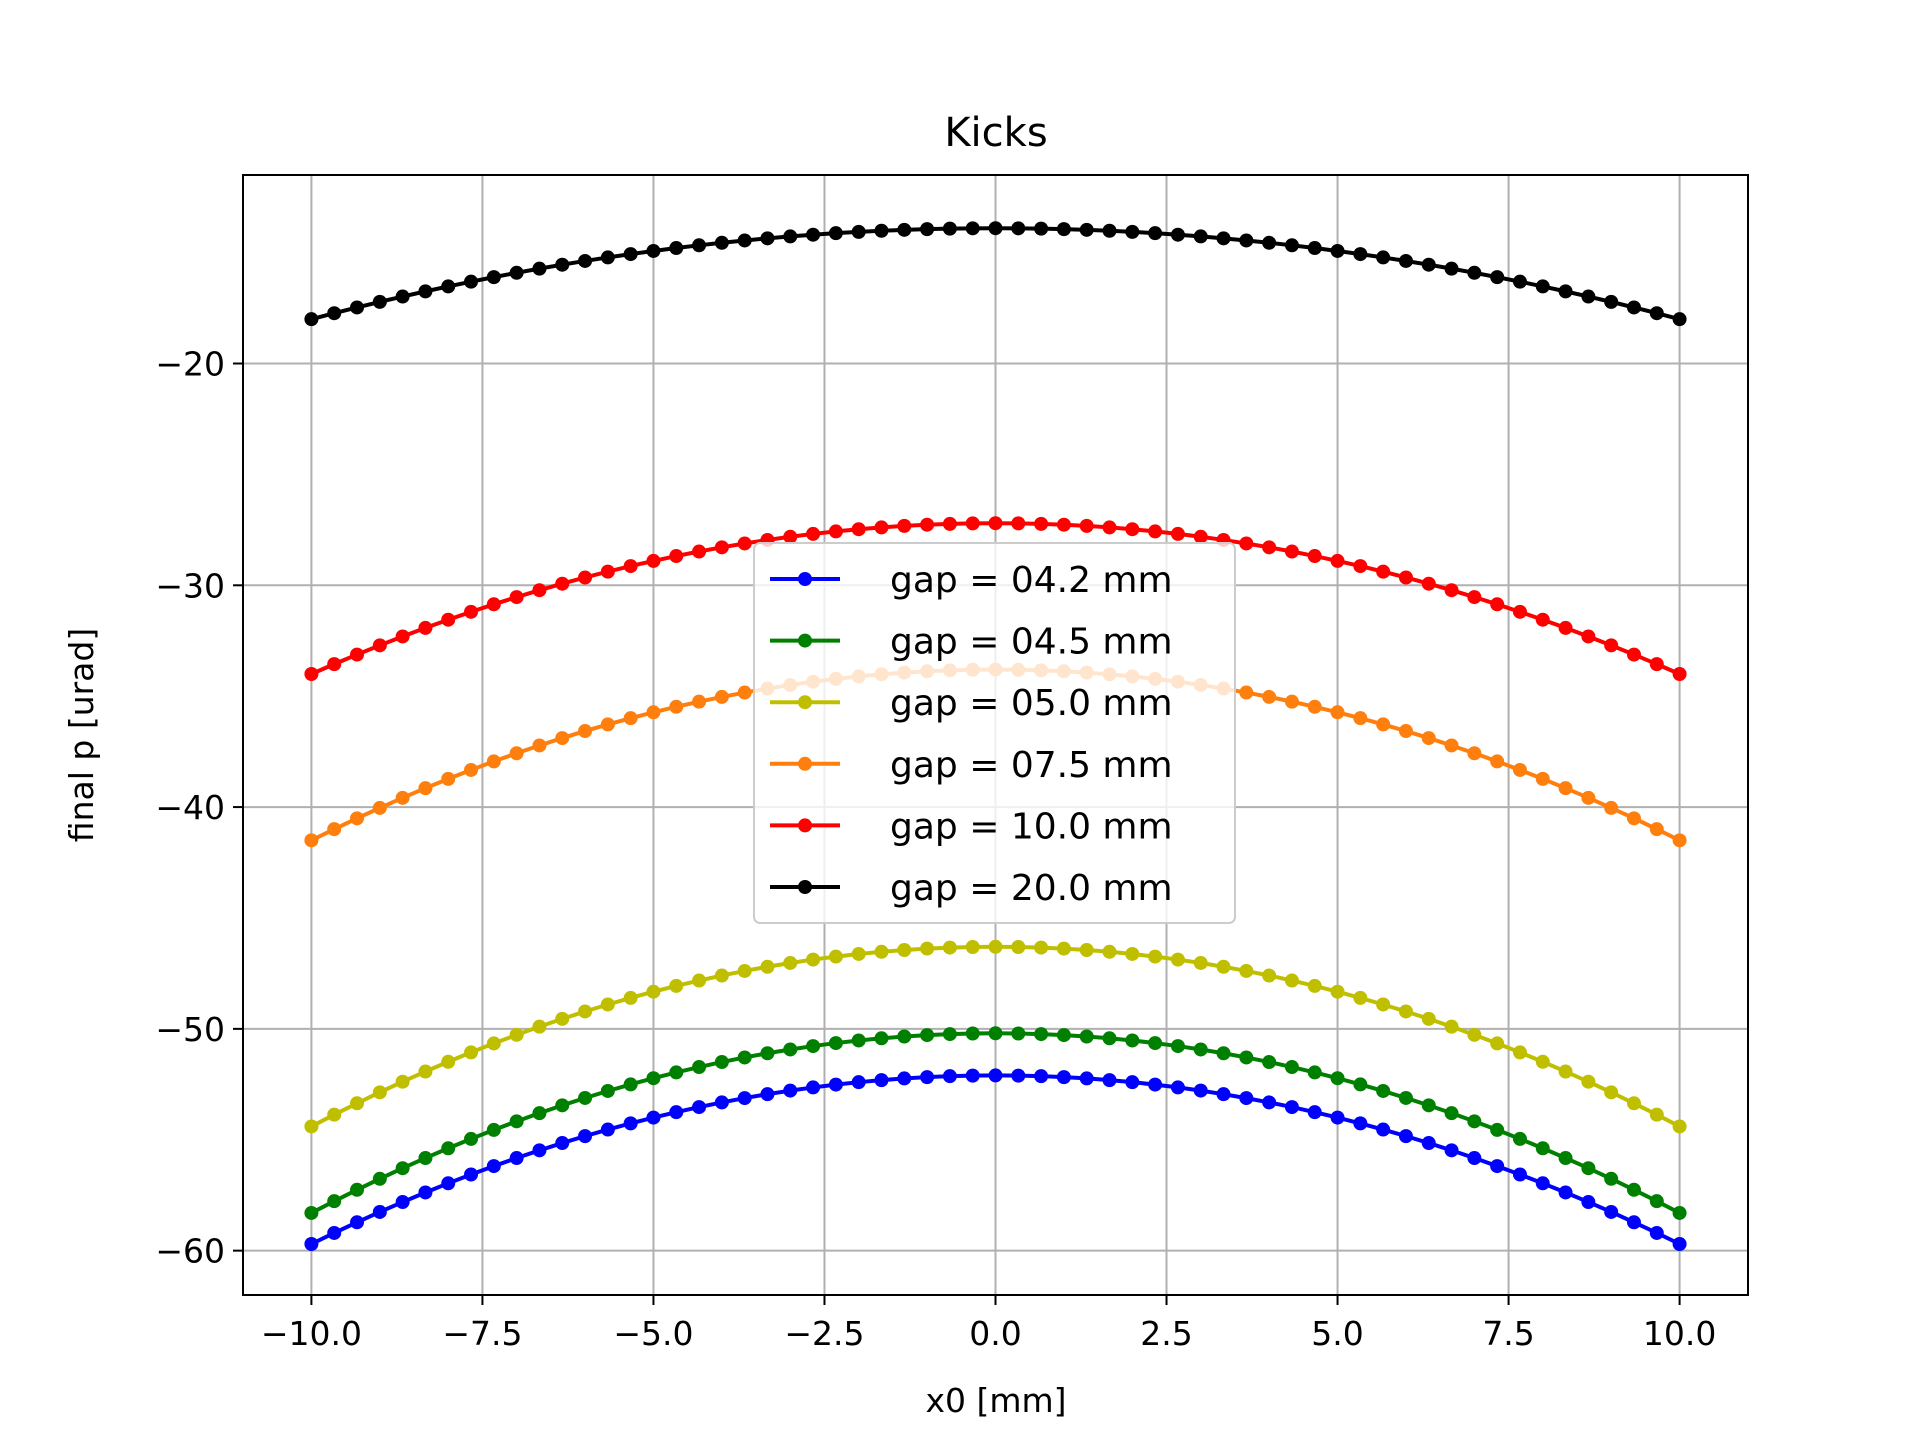 This screenshot has height=1440, width=1920. What do you see at coordinates (971, 765) in the screenshot?
I see `legend-entry: gap = 07.5 mm` at bounding box center [971, 765].